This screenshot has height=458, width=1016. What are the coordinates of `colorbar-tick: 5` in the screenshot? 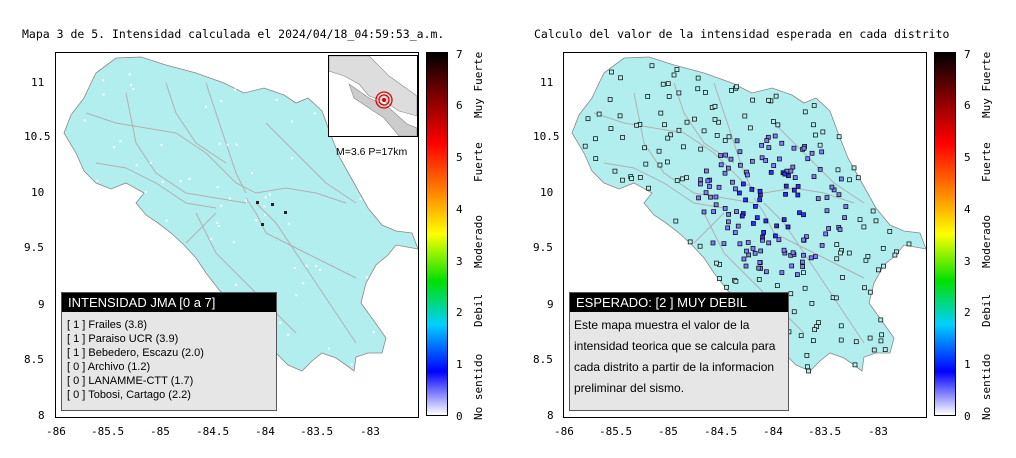 It's located at (459, 157).